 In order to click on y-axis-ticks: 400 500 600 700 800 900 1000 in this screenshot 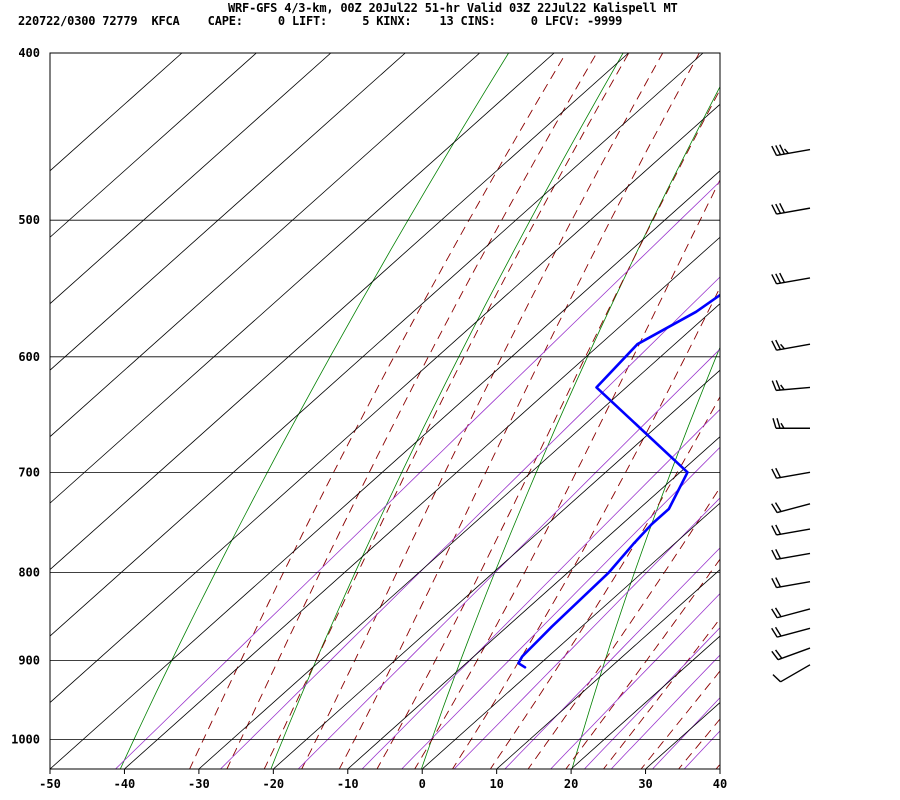, I will do `click(25, 396)`.